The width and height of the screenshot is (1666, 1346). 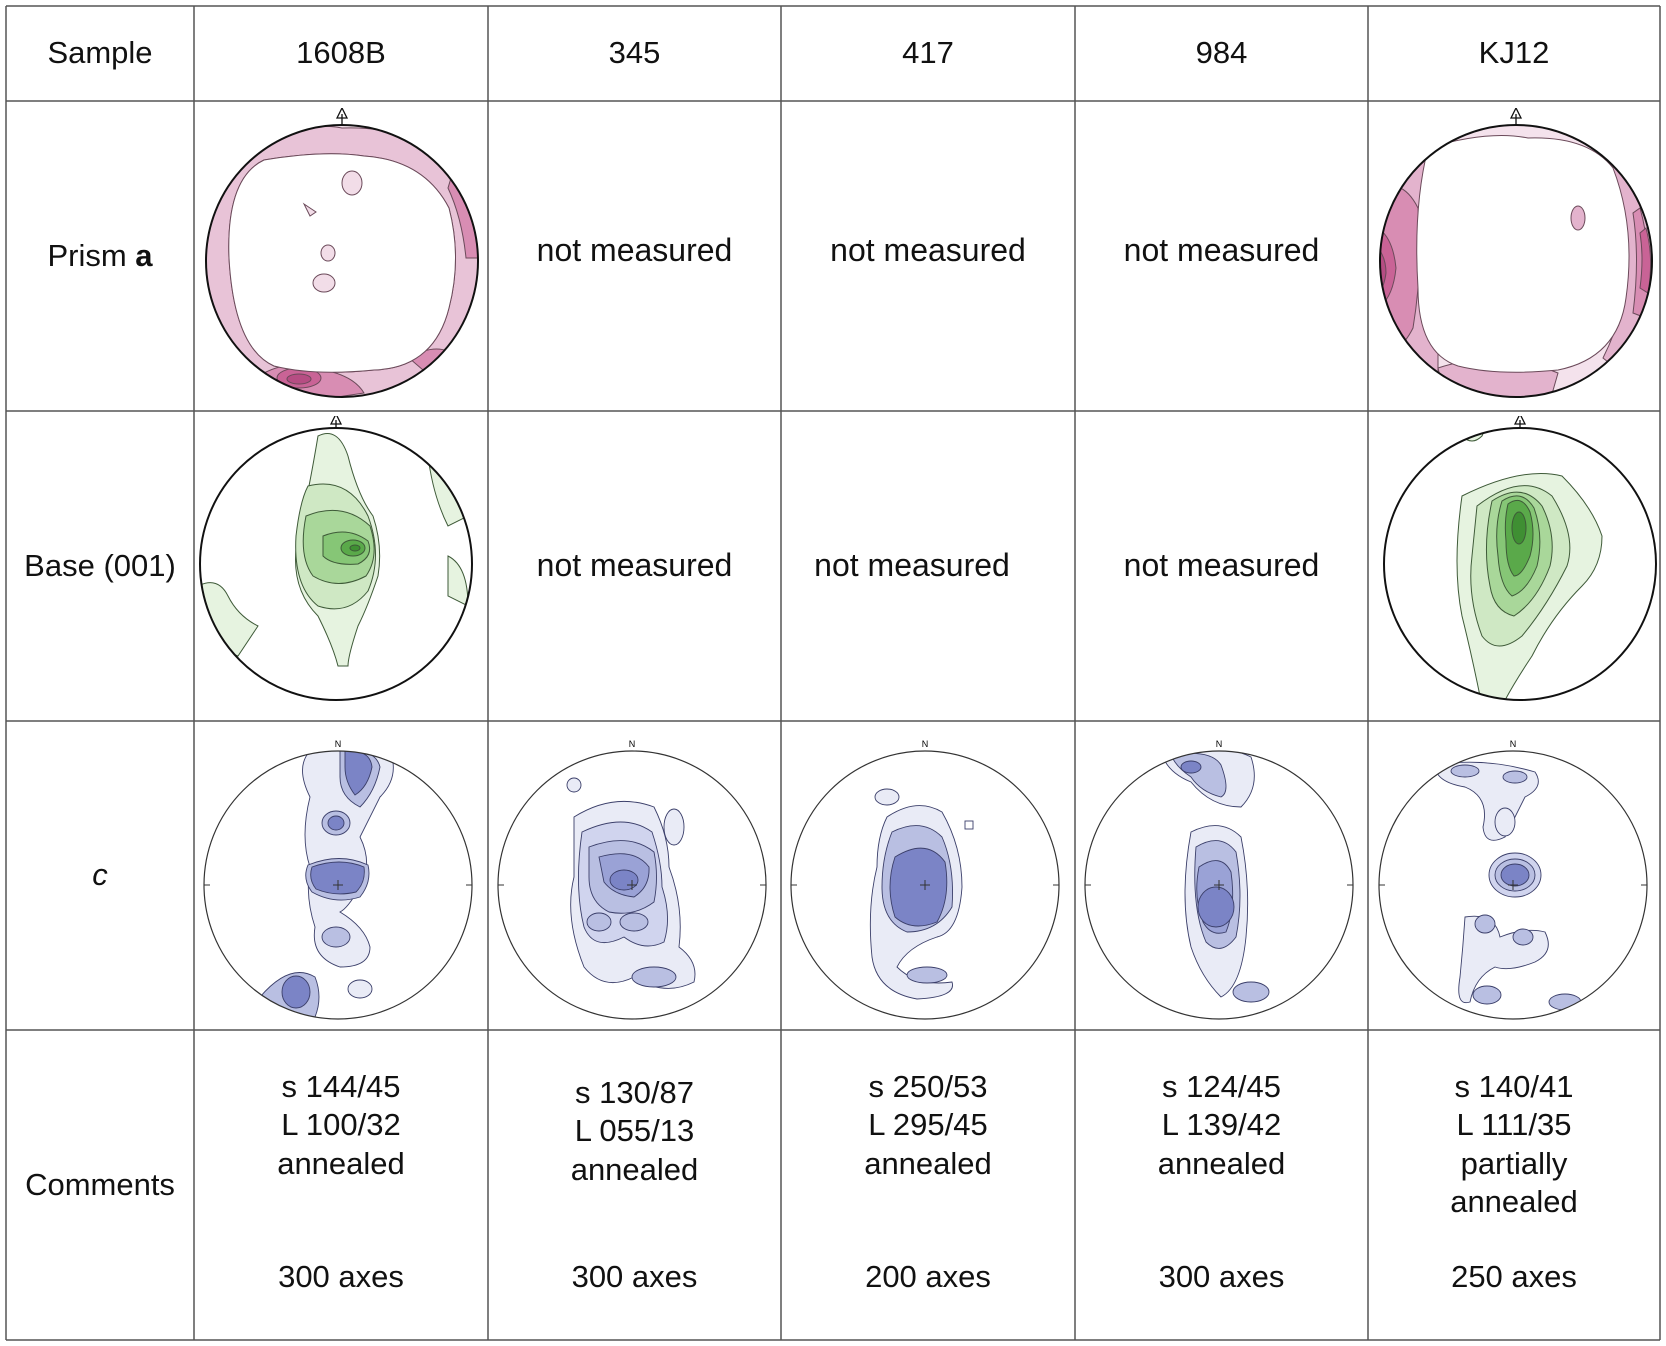 I want to click on comment-line: L 139/42, so click(x=1221, y=1125).